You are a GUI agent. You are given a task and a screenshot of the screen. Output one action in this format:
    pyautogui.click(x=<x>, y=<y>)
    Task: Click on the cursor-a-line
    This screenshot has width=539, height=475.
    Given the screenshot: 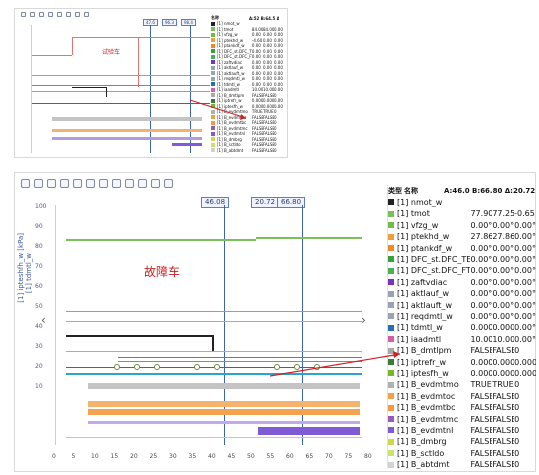 What is the action you would take?
    pyautogui.click(x=224, y=325)
    